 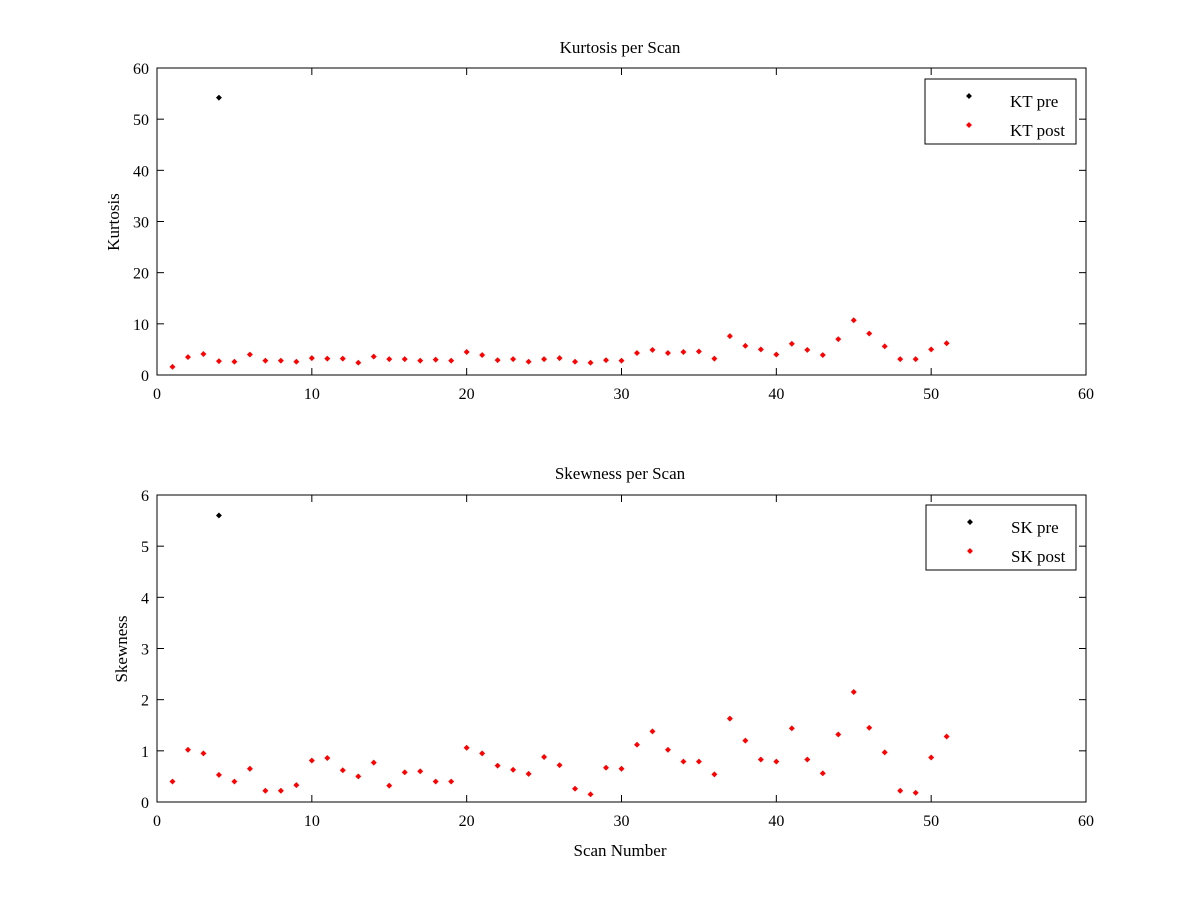 What do you see at coordinates (1086, 394) in the screenshot?
I see `x-tick-label: 60` at bounding box center [1086, 394].